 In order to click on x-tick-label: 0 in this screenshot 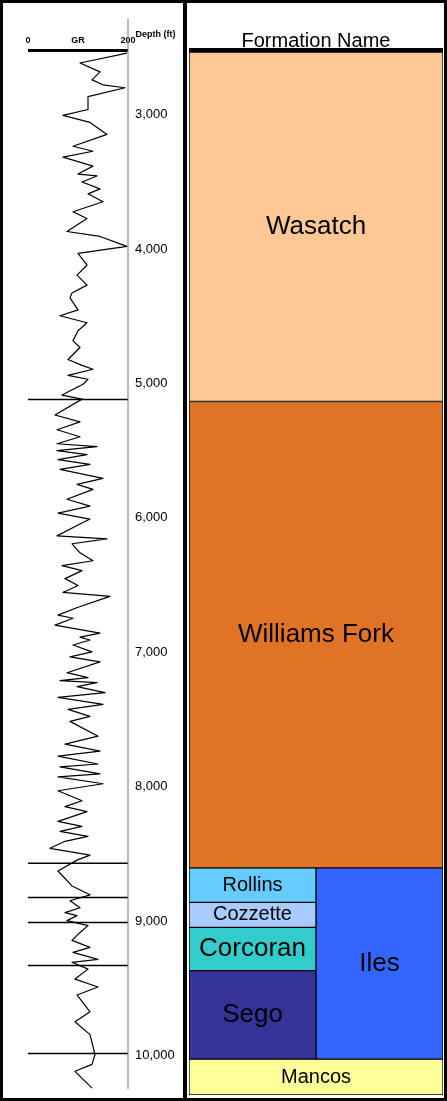, I will do `click(28, 40)`.